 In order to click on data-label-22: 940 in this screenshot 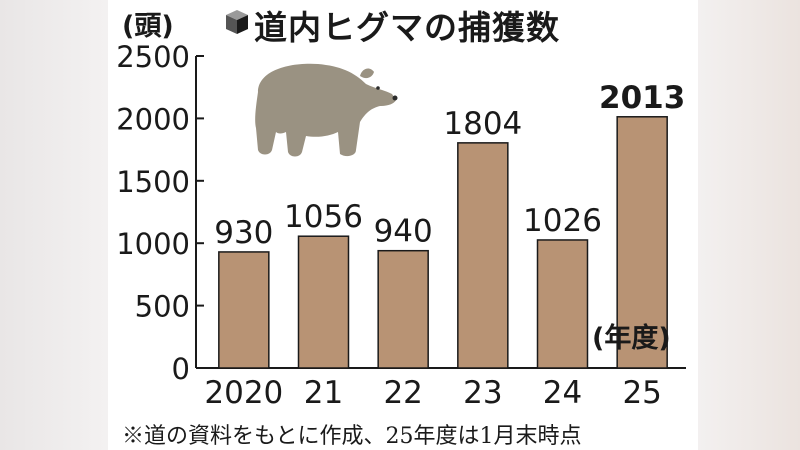, I will do `click(403, 232)`.